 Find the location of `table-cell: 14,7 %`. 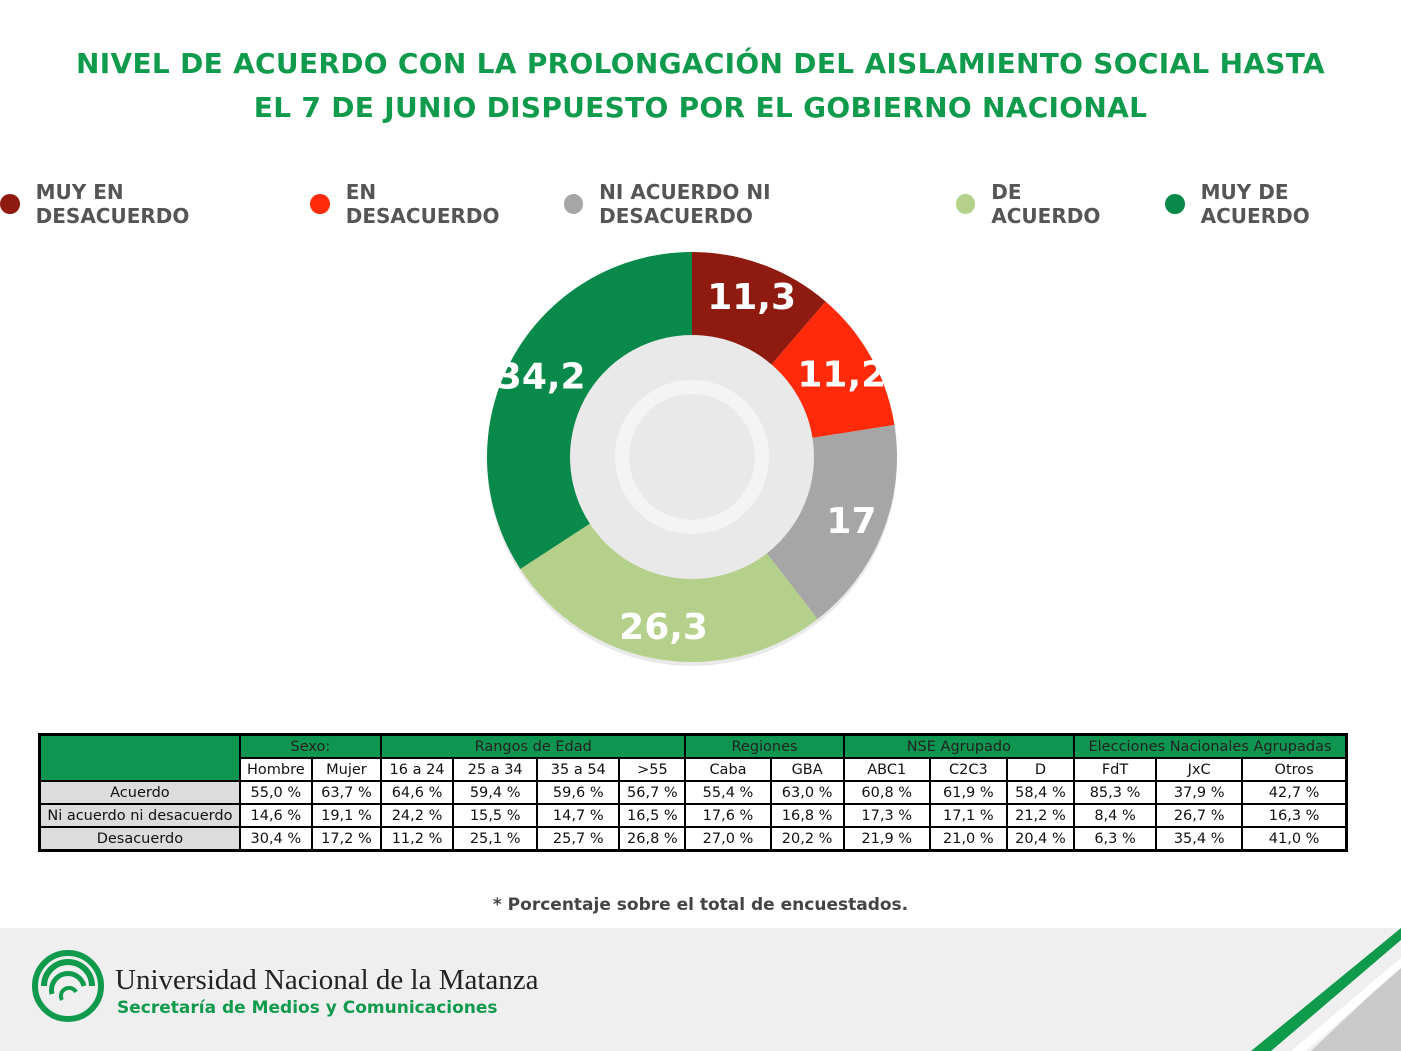

table-cell: 14,7 % is located at coordinates (578, 815).